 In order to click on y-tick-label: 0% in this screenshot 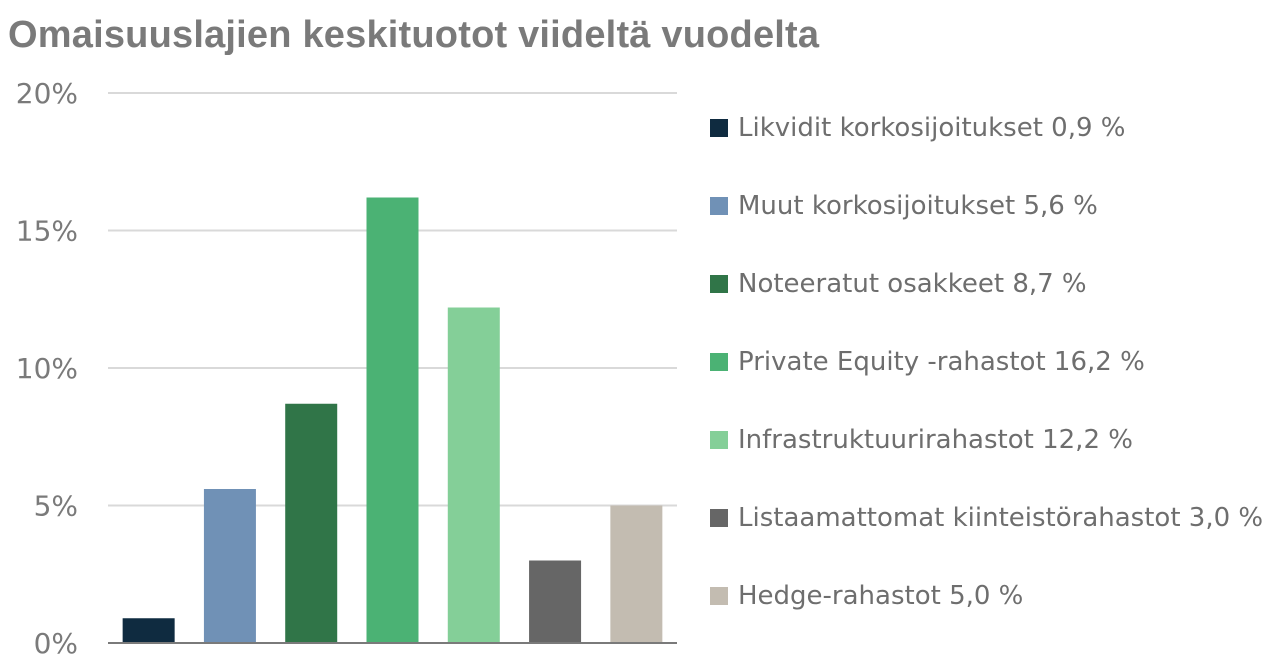, I will do `click(56, 643)`.